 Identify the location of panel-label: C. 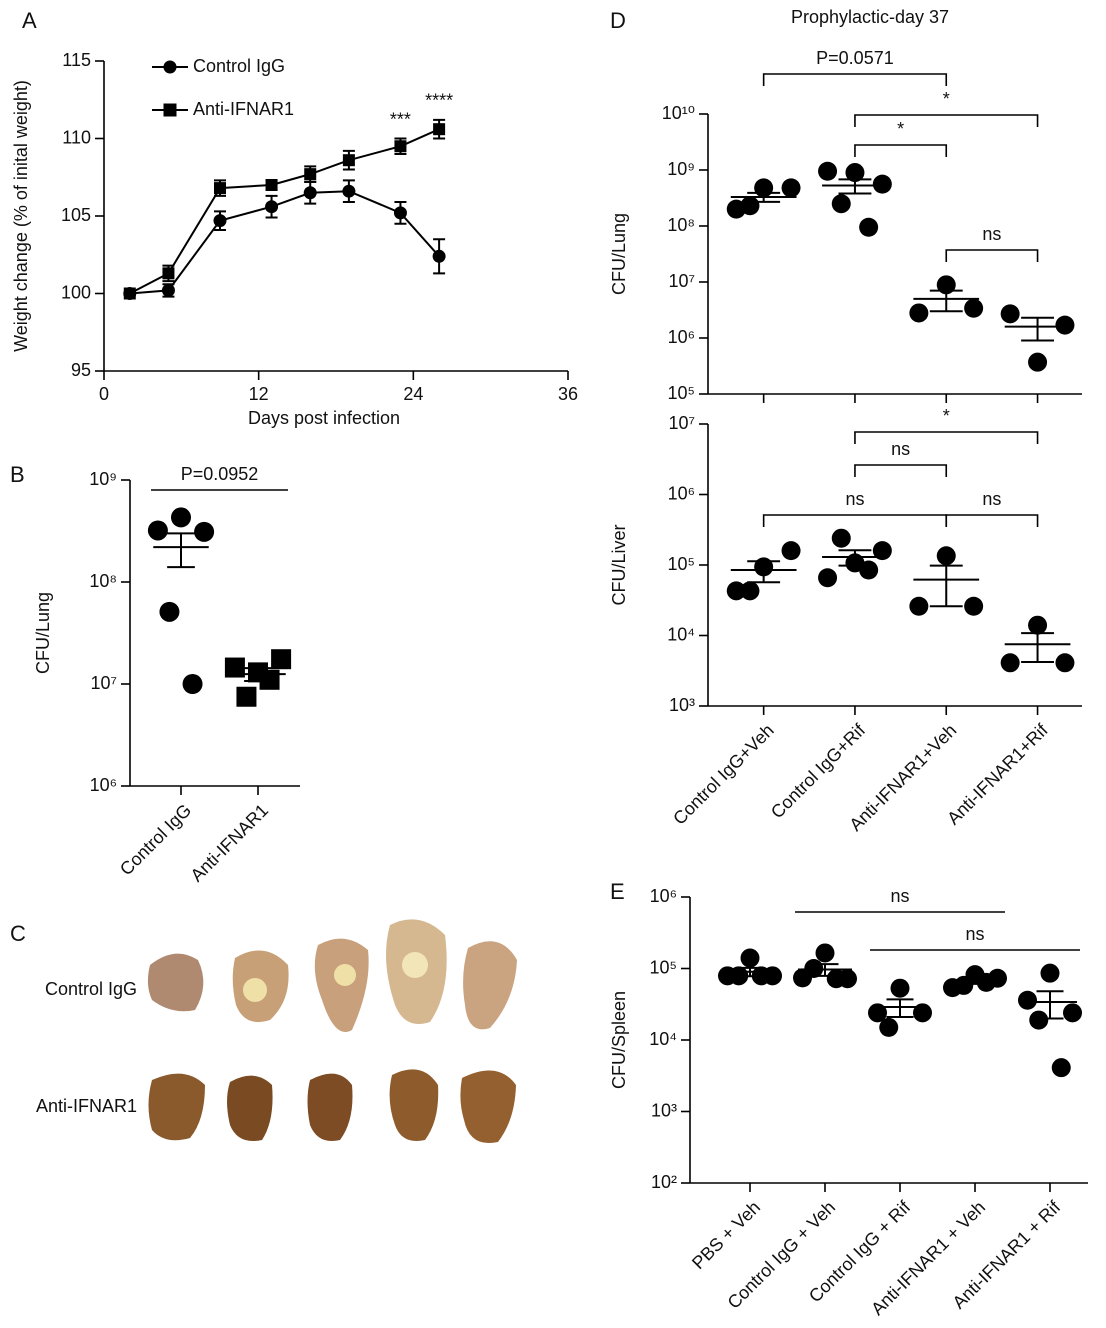
(18, 933).